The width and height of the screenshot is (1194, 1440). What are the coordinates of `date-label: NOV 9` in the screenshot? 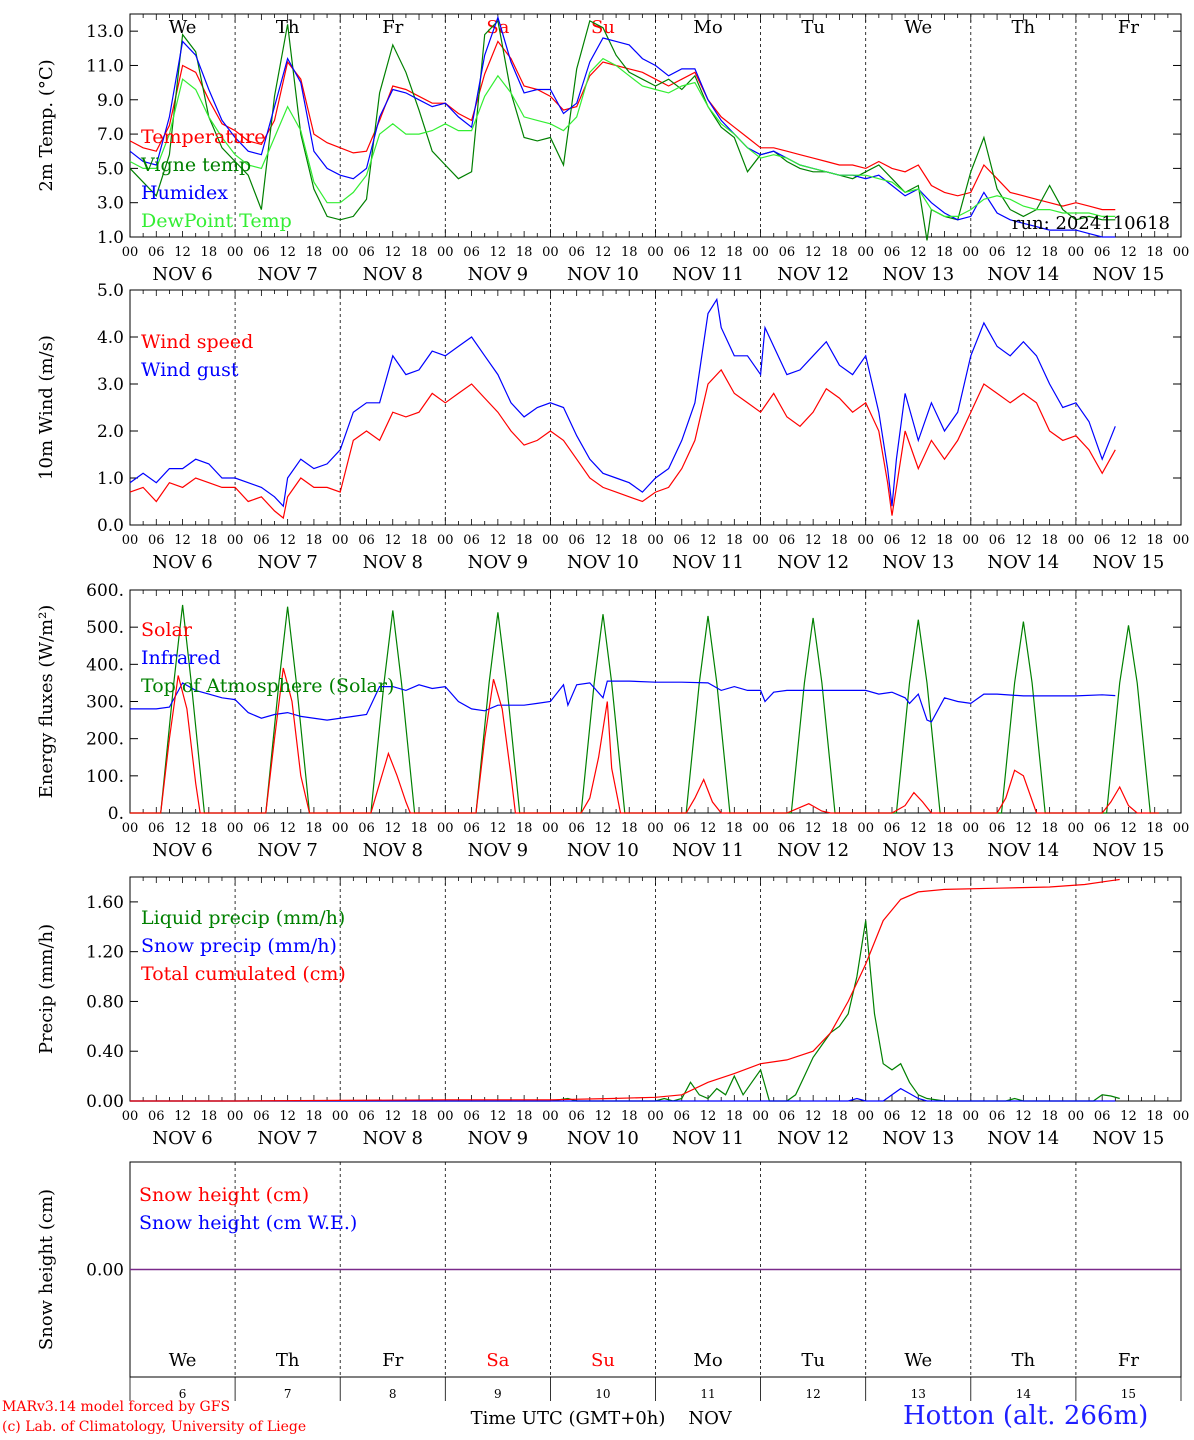 It's located at (498, 1138).